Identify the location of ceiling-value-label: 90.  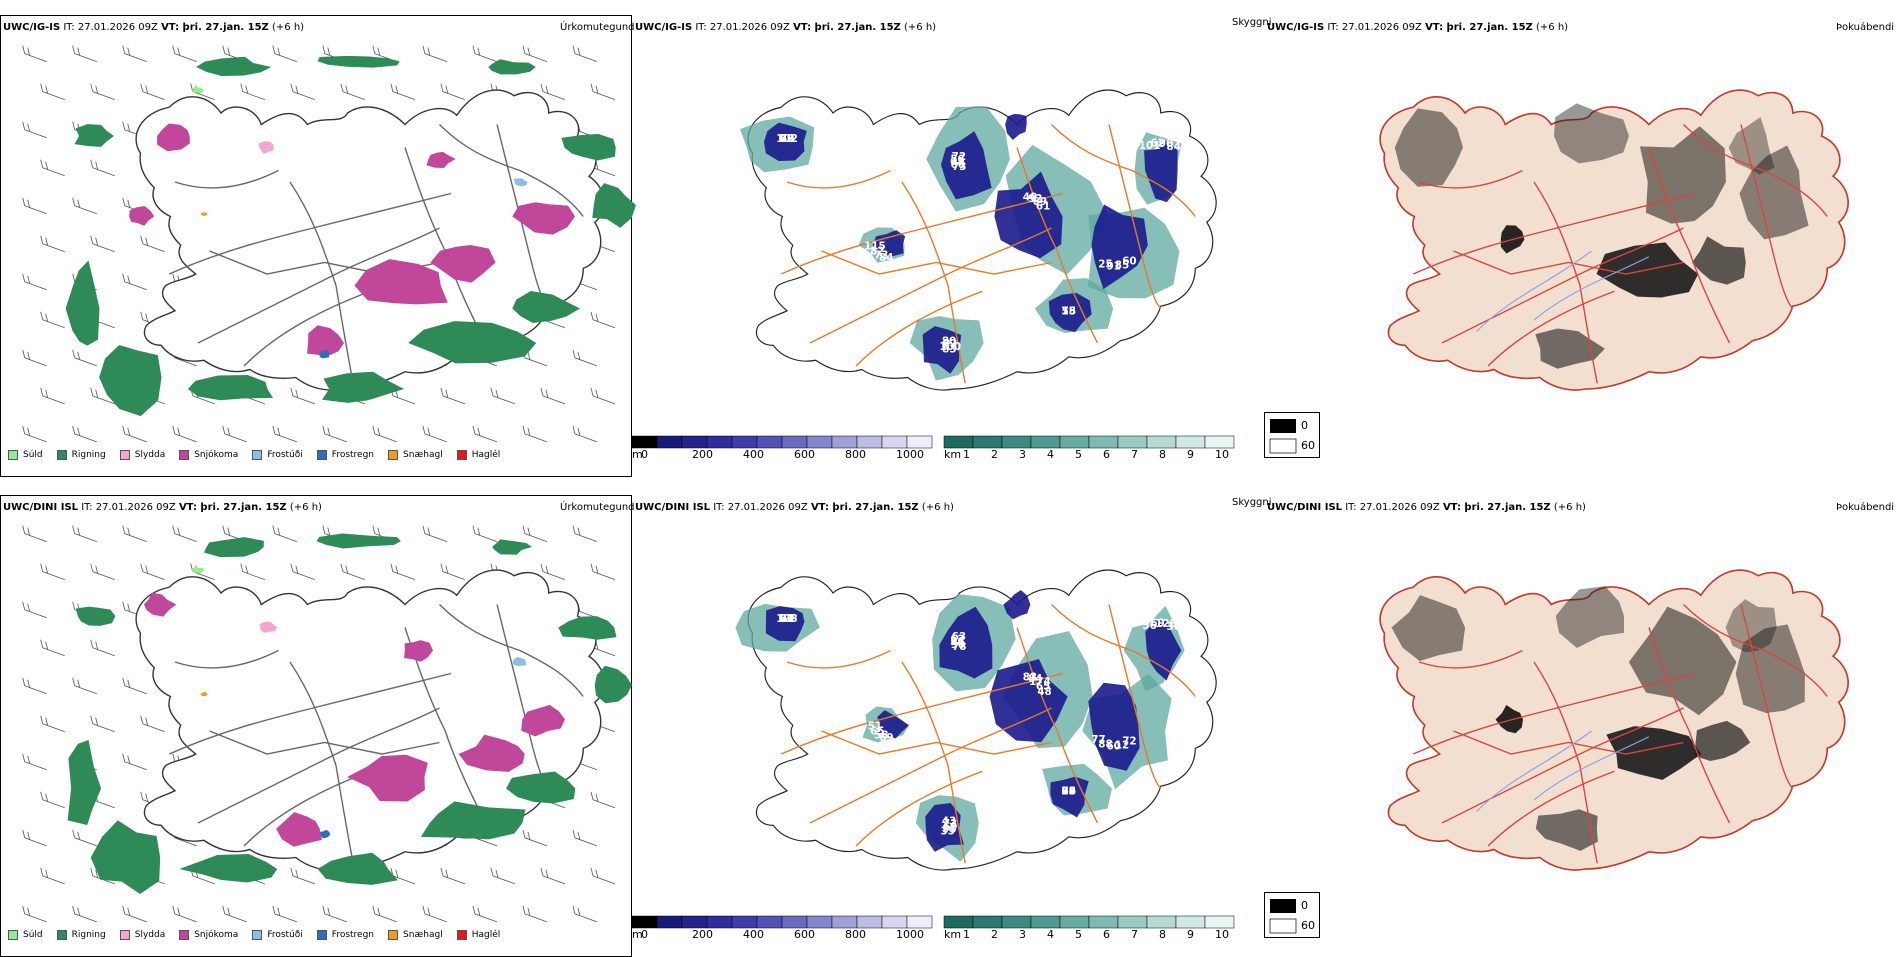
(958, 645).